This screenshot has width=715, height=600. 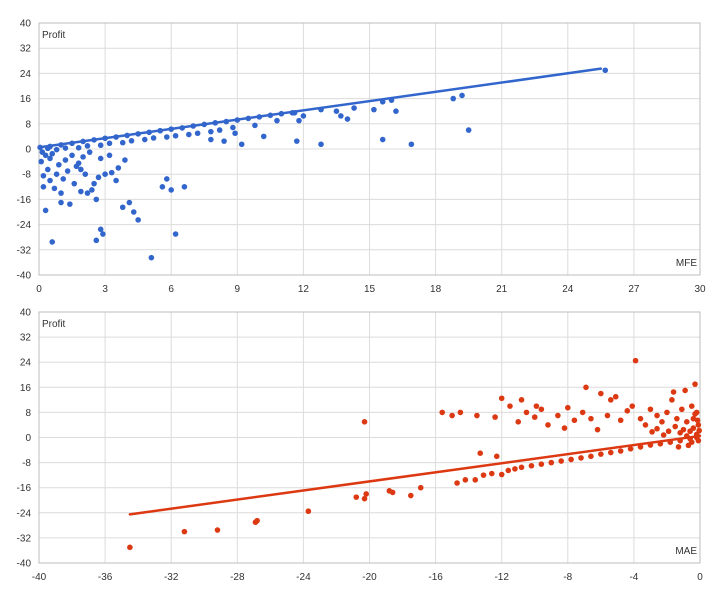 What do you see at coordinates (28, 438) in the screenshot?
I see `y-tick-label: 0` at bounding box center [28, 438].